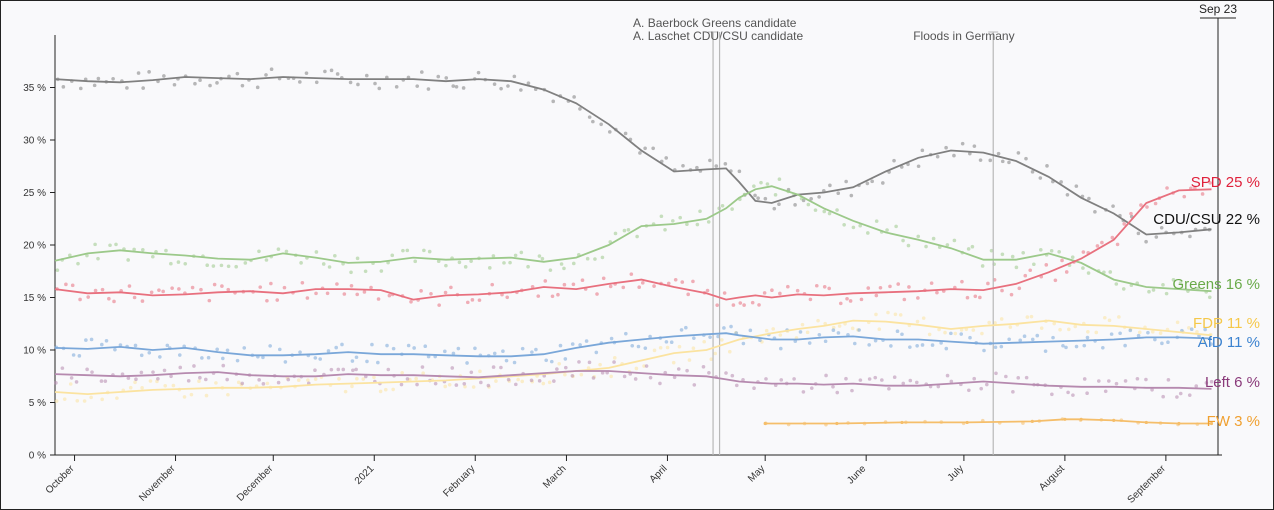 Image resolution: width=1274 pixels, height=510 pixels. What do you see at coordinates (1225, 182) in the screenshot?
I see `series-end-label-spd: SPD 25 %` at bounding box center [1225, 182].